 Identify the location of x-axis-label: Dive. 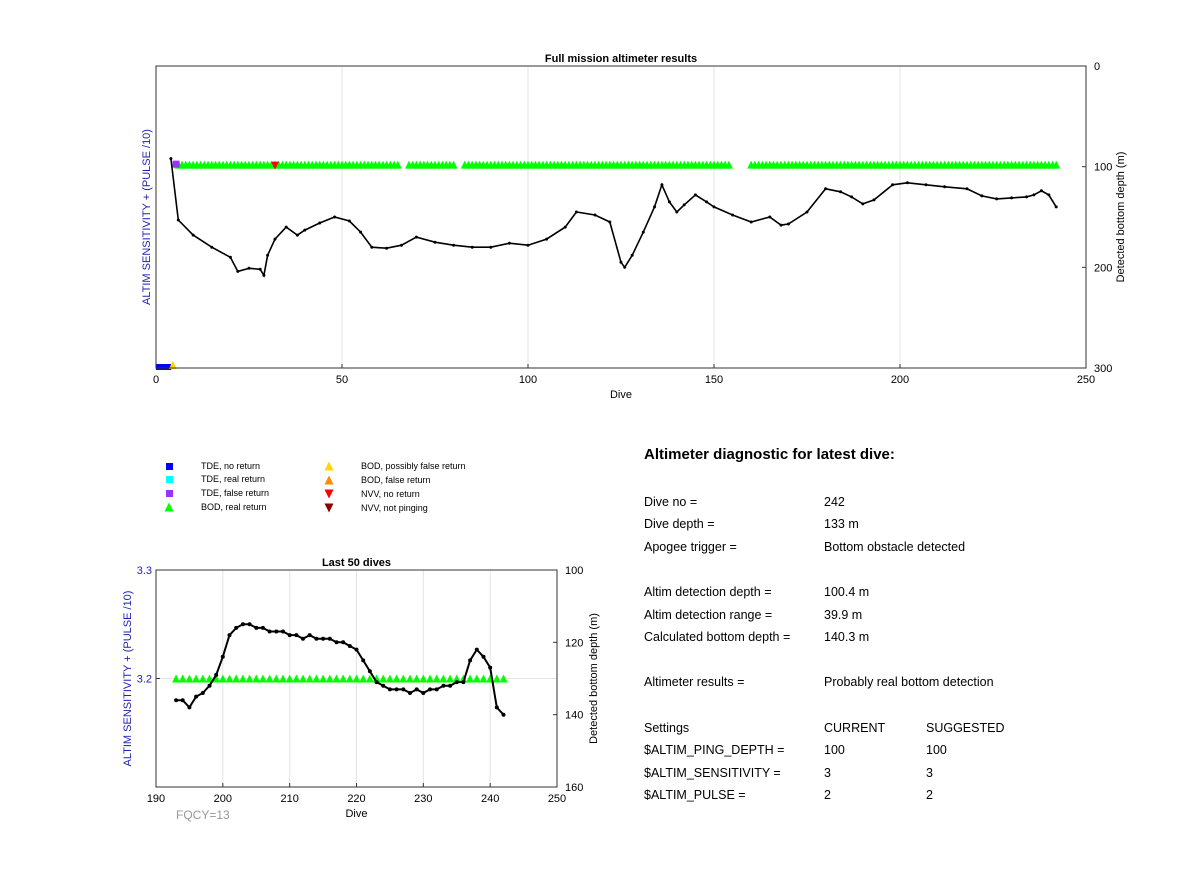
(621, 395).